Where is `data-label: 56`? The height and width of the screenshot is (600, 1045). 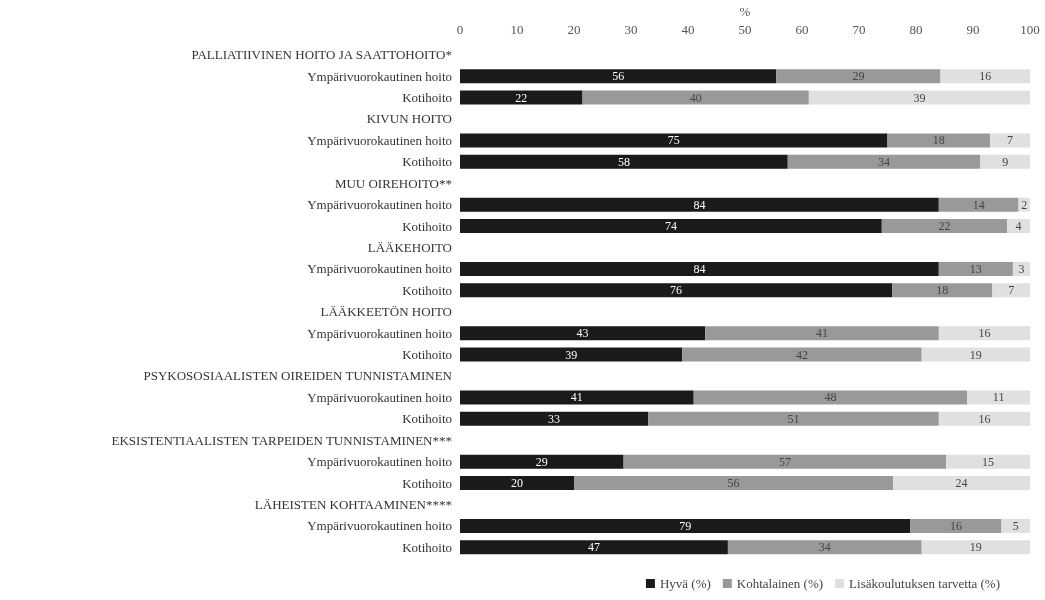
data-label: 56 is located at coordinates (618, 76).